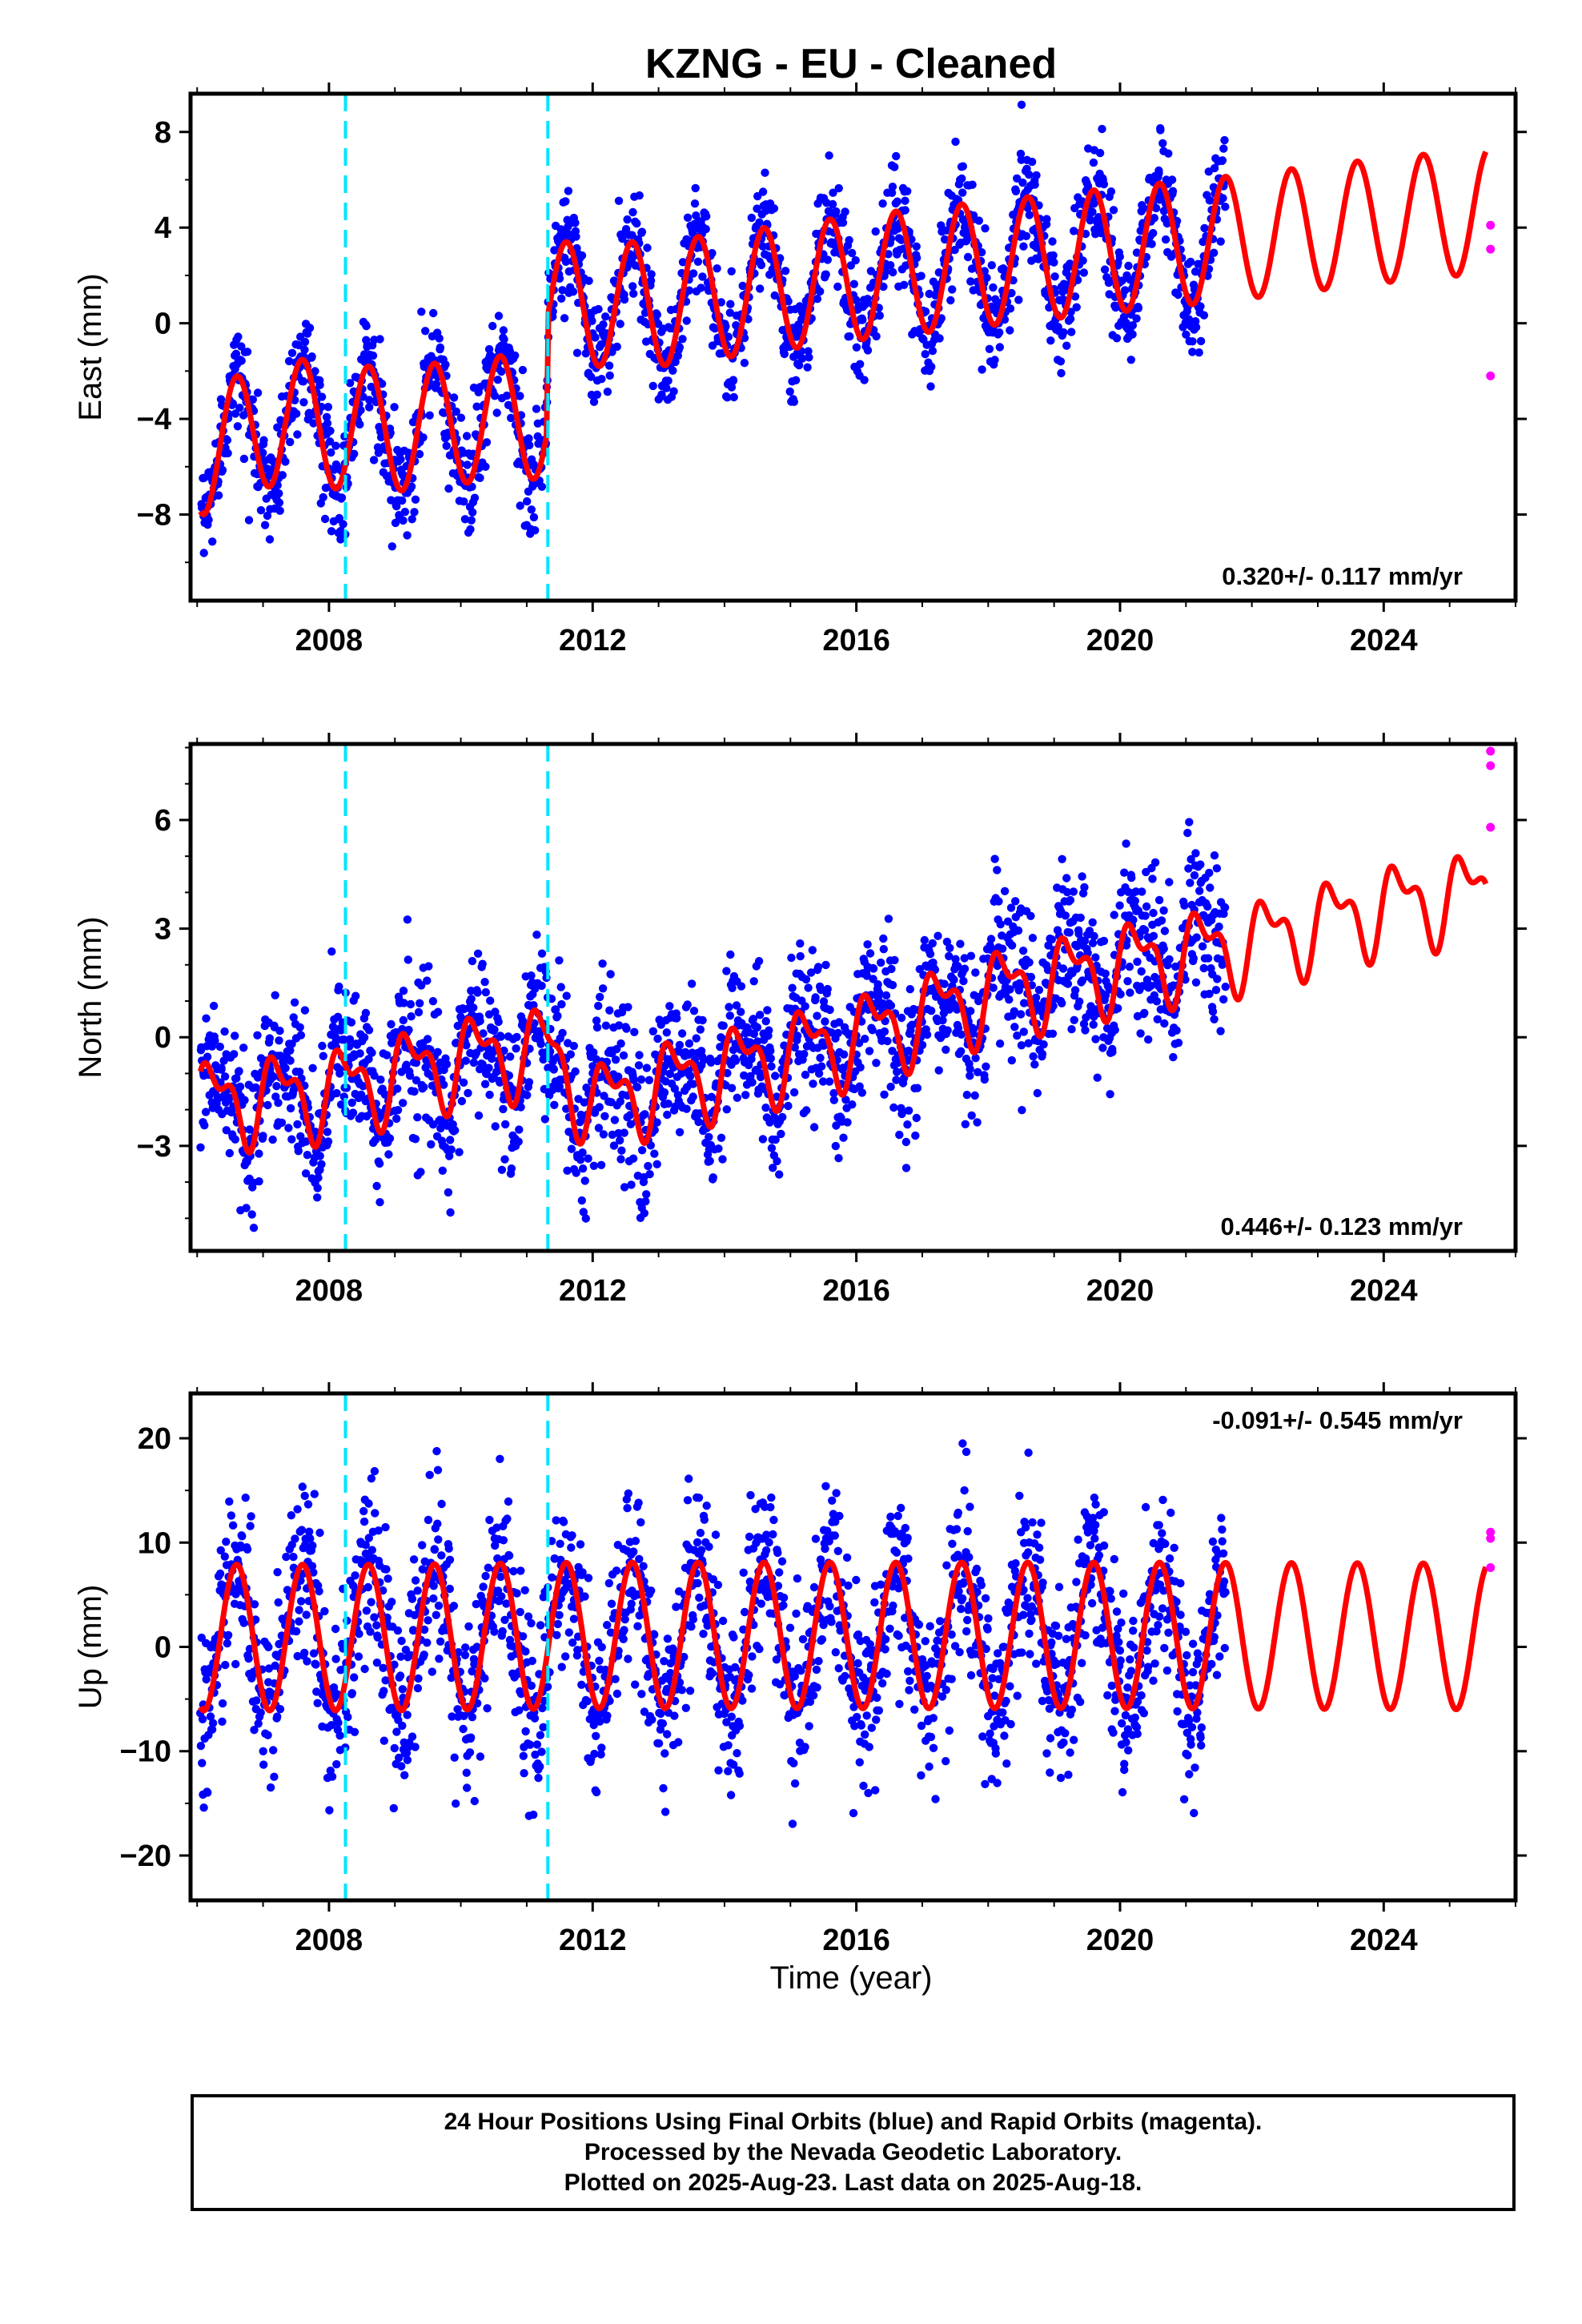 The height and width of the screenshot is (2324, 1582). Describe the element at coordinates (91, 997) in the screenshot. I see `y-axis-label: North (mm)` at that location.